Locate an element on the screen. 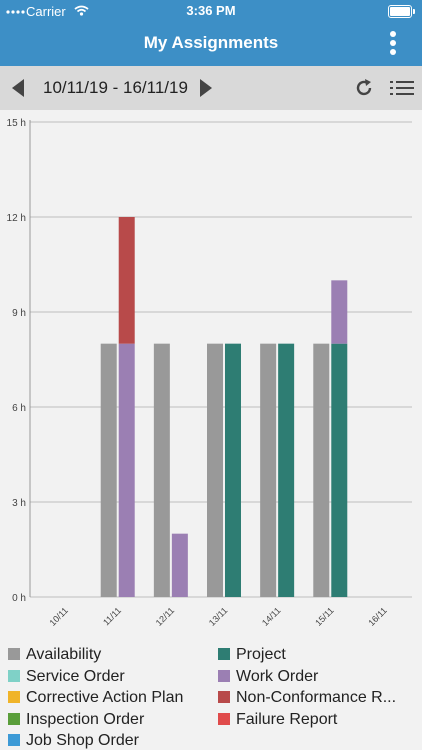 This screenshot has width=422, height=750. signal-icon is located at coordinates (15, 12).